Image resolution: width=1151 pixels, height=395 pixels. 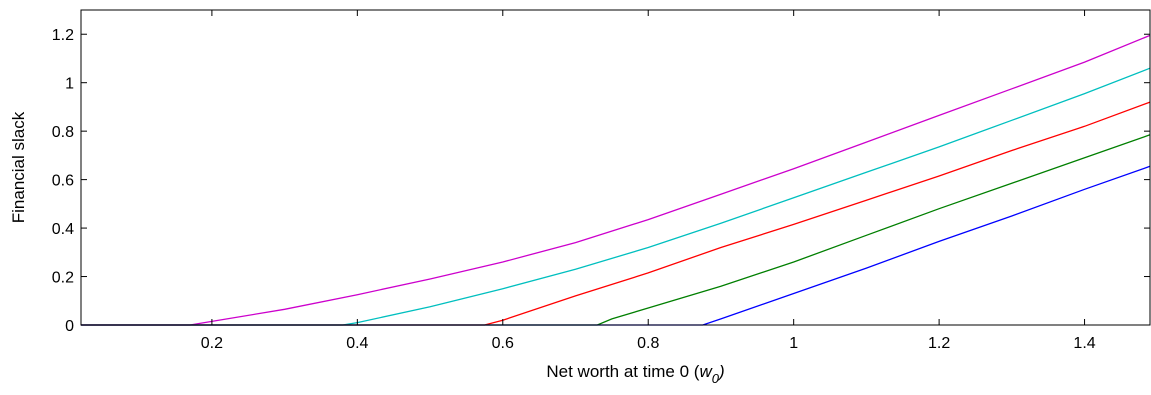 I want to click on y-axis-label: Financial slack, so click(x=18, y=167).